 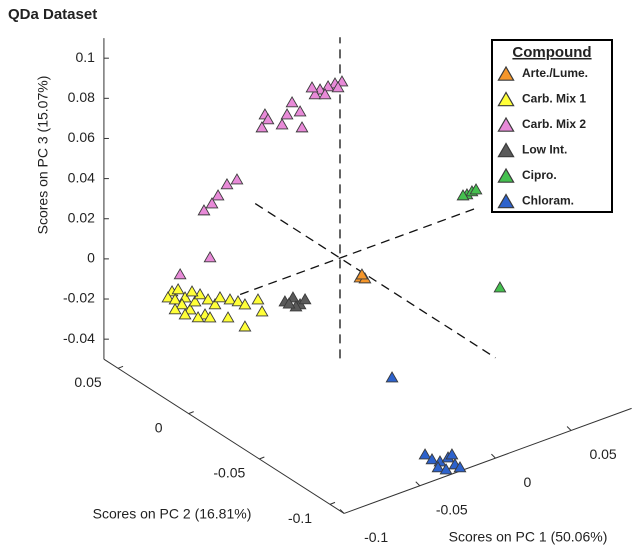 What do you see at coordinates (229, 473) in the screenshot?
I see `y-tick-label: -0.05` at bounding box center [229, 473].